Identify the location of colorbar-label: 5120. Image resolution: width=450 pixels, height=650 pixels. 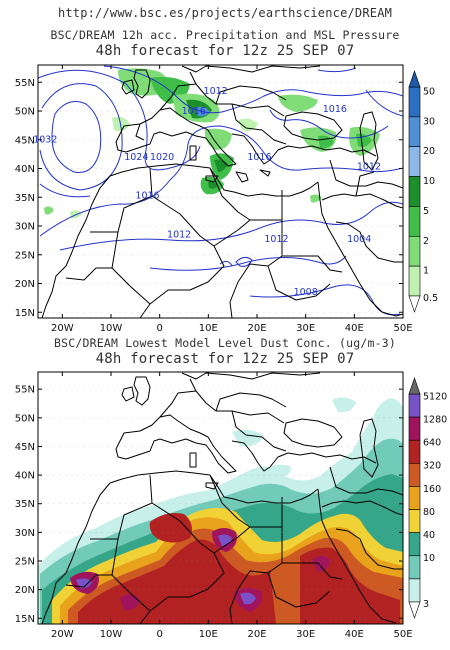
(435, 396).